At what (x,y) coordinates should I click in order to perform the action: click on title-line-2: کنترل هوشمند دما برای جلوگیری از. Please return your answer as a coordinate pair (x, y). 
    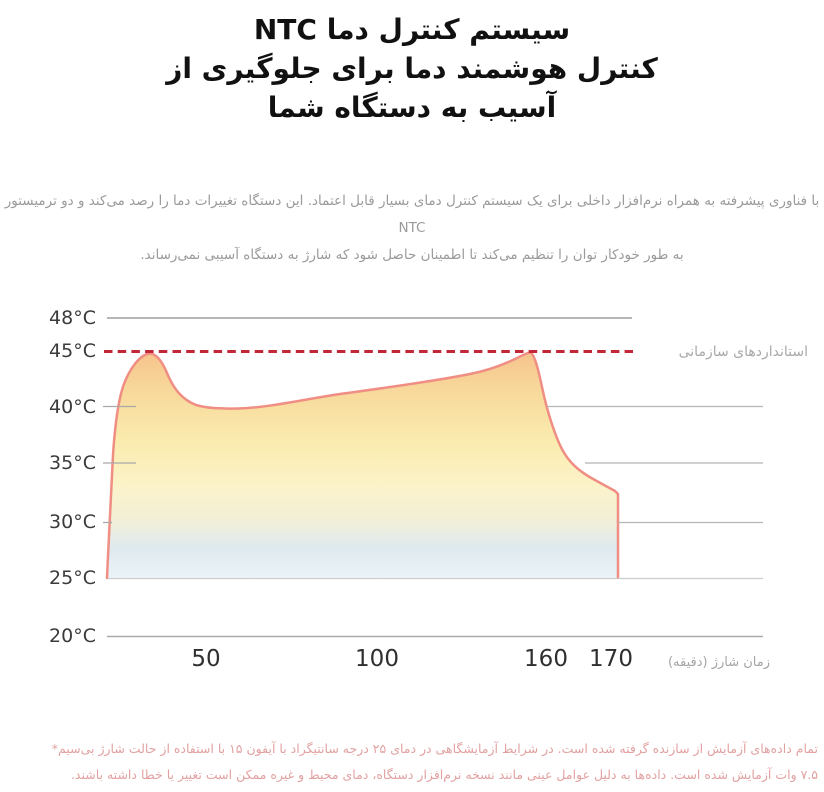
    Looking at the image, I should click on (412, 68).